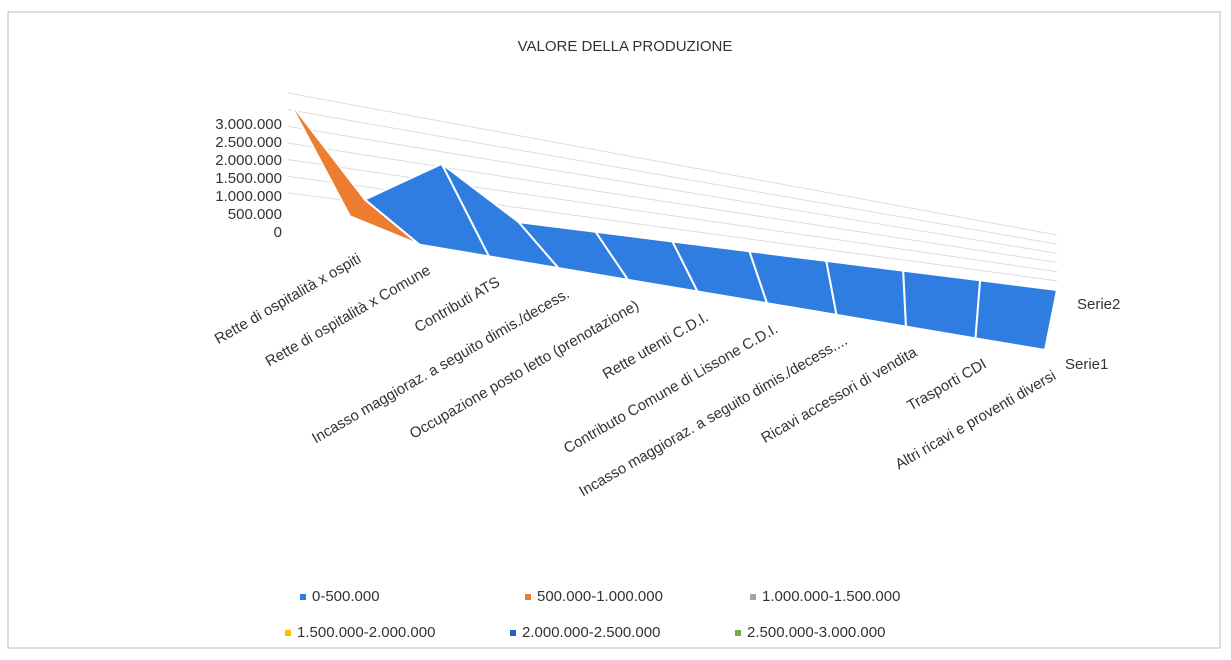 This screenshot has width=1231, height=660. Describe the element at coordinates (248, 124) in the screenshot. I see `z-tick-label: 3.000.000` at that location.